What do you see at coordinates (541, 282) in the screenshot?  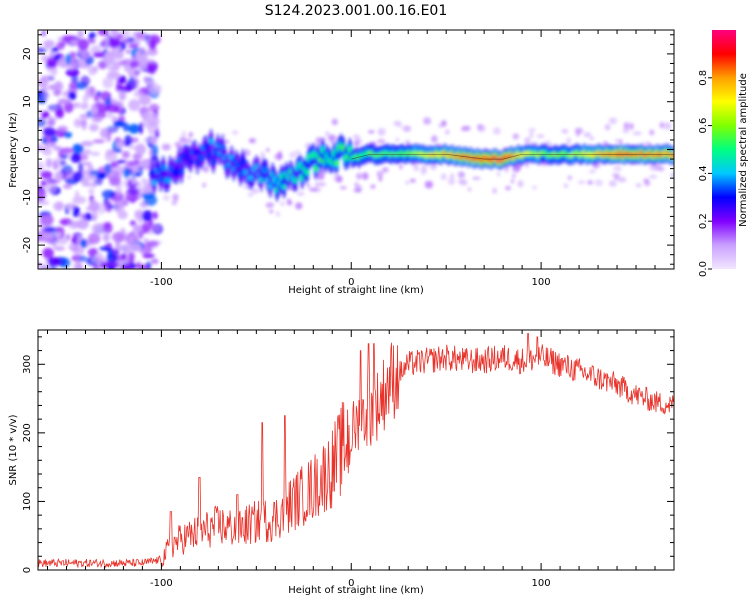 I see `heatmap-xtick-label: 100` at bounding box center [541, 282].